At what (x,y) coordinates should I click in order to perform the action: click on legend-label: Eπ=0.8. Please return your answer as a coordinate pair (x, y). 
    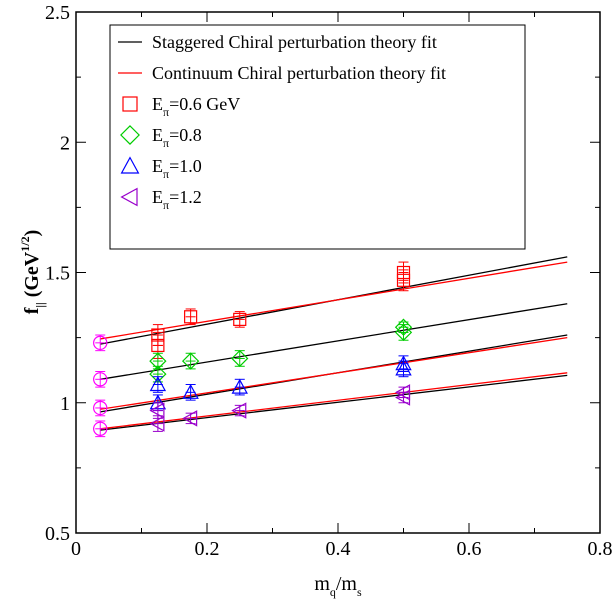
    Looking at the image, I should click on (177, 137).